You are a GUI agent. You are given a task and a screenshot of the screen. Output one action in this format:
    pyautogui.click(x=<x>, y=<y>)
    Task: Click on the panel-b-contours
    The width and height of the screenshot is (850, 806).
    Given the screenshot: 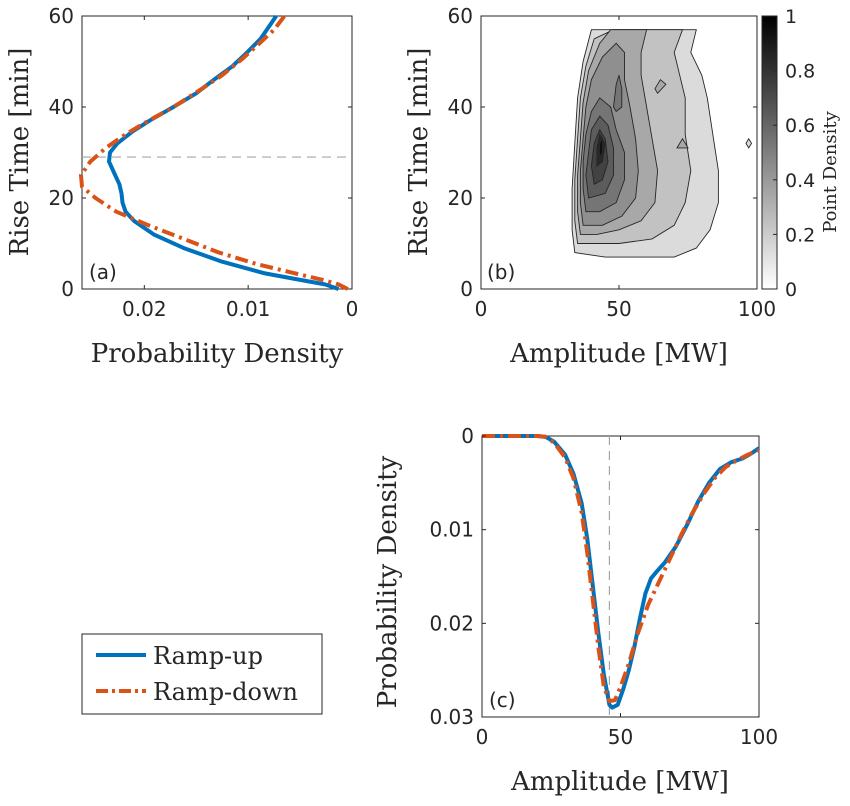 What is the action you would take?
    pyautogui.click(x=662, y=143)
    